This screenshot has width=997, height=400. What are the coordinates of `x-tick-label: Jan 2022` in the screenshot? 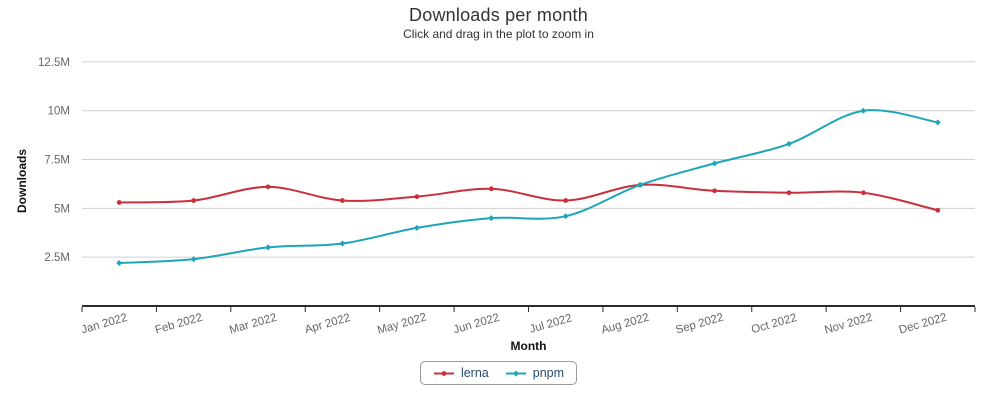 It's located at (104, 324).